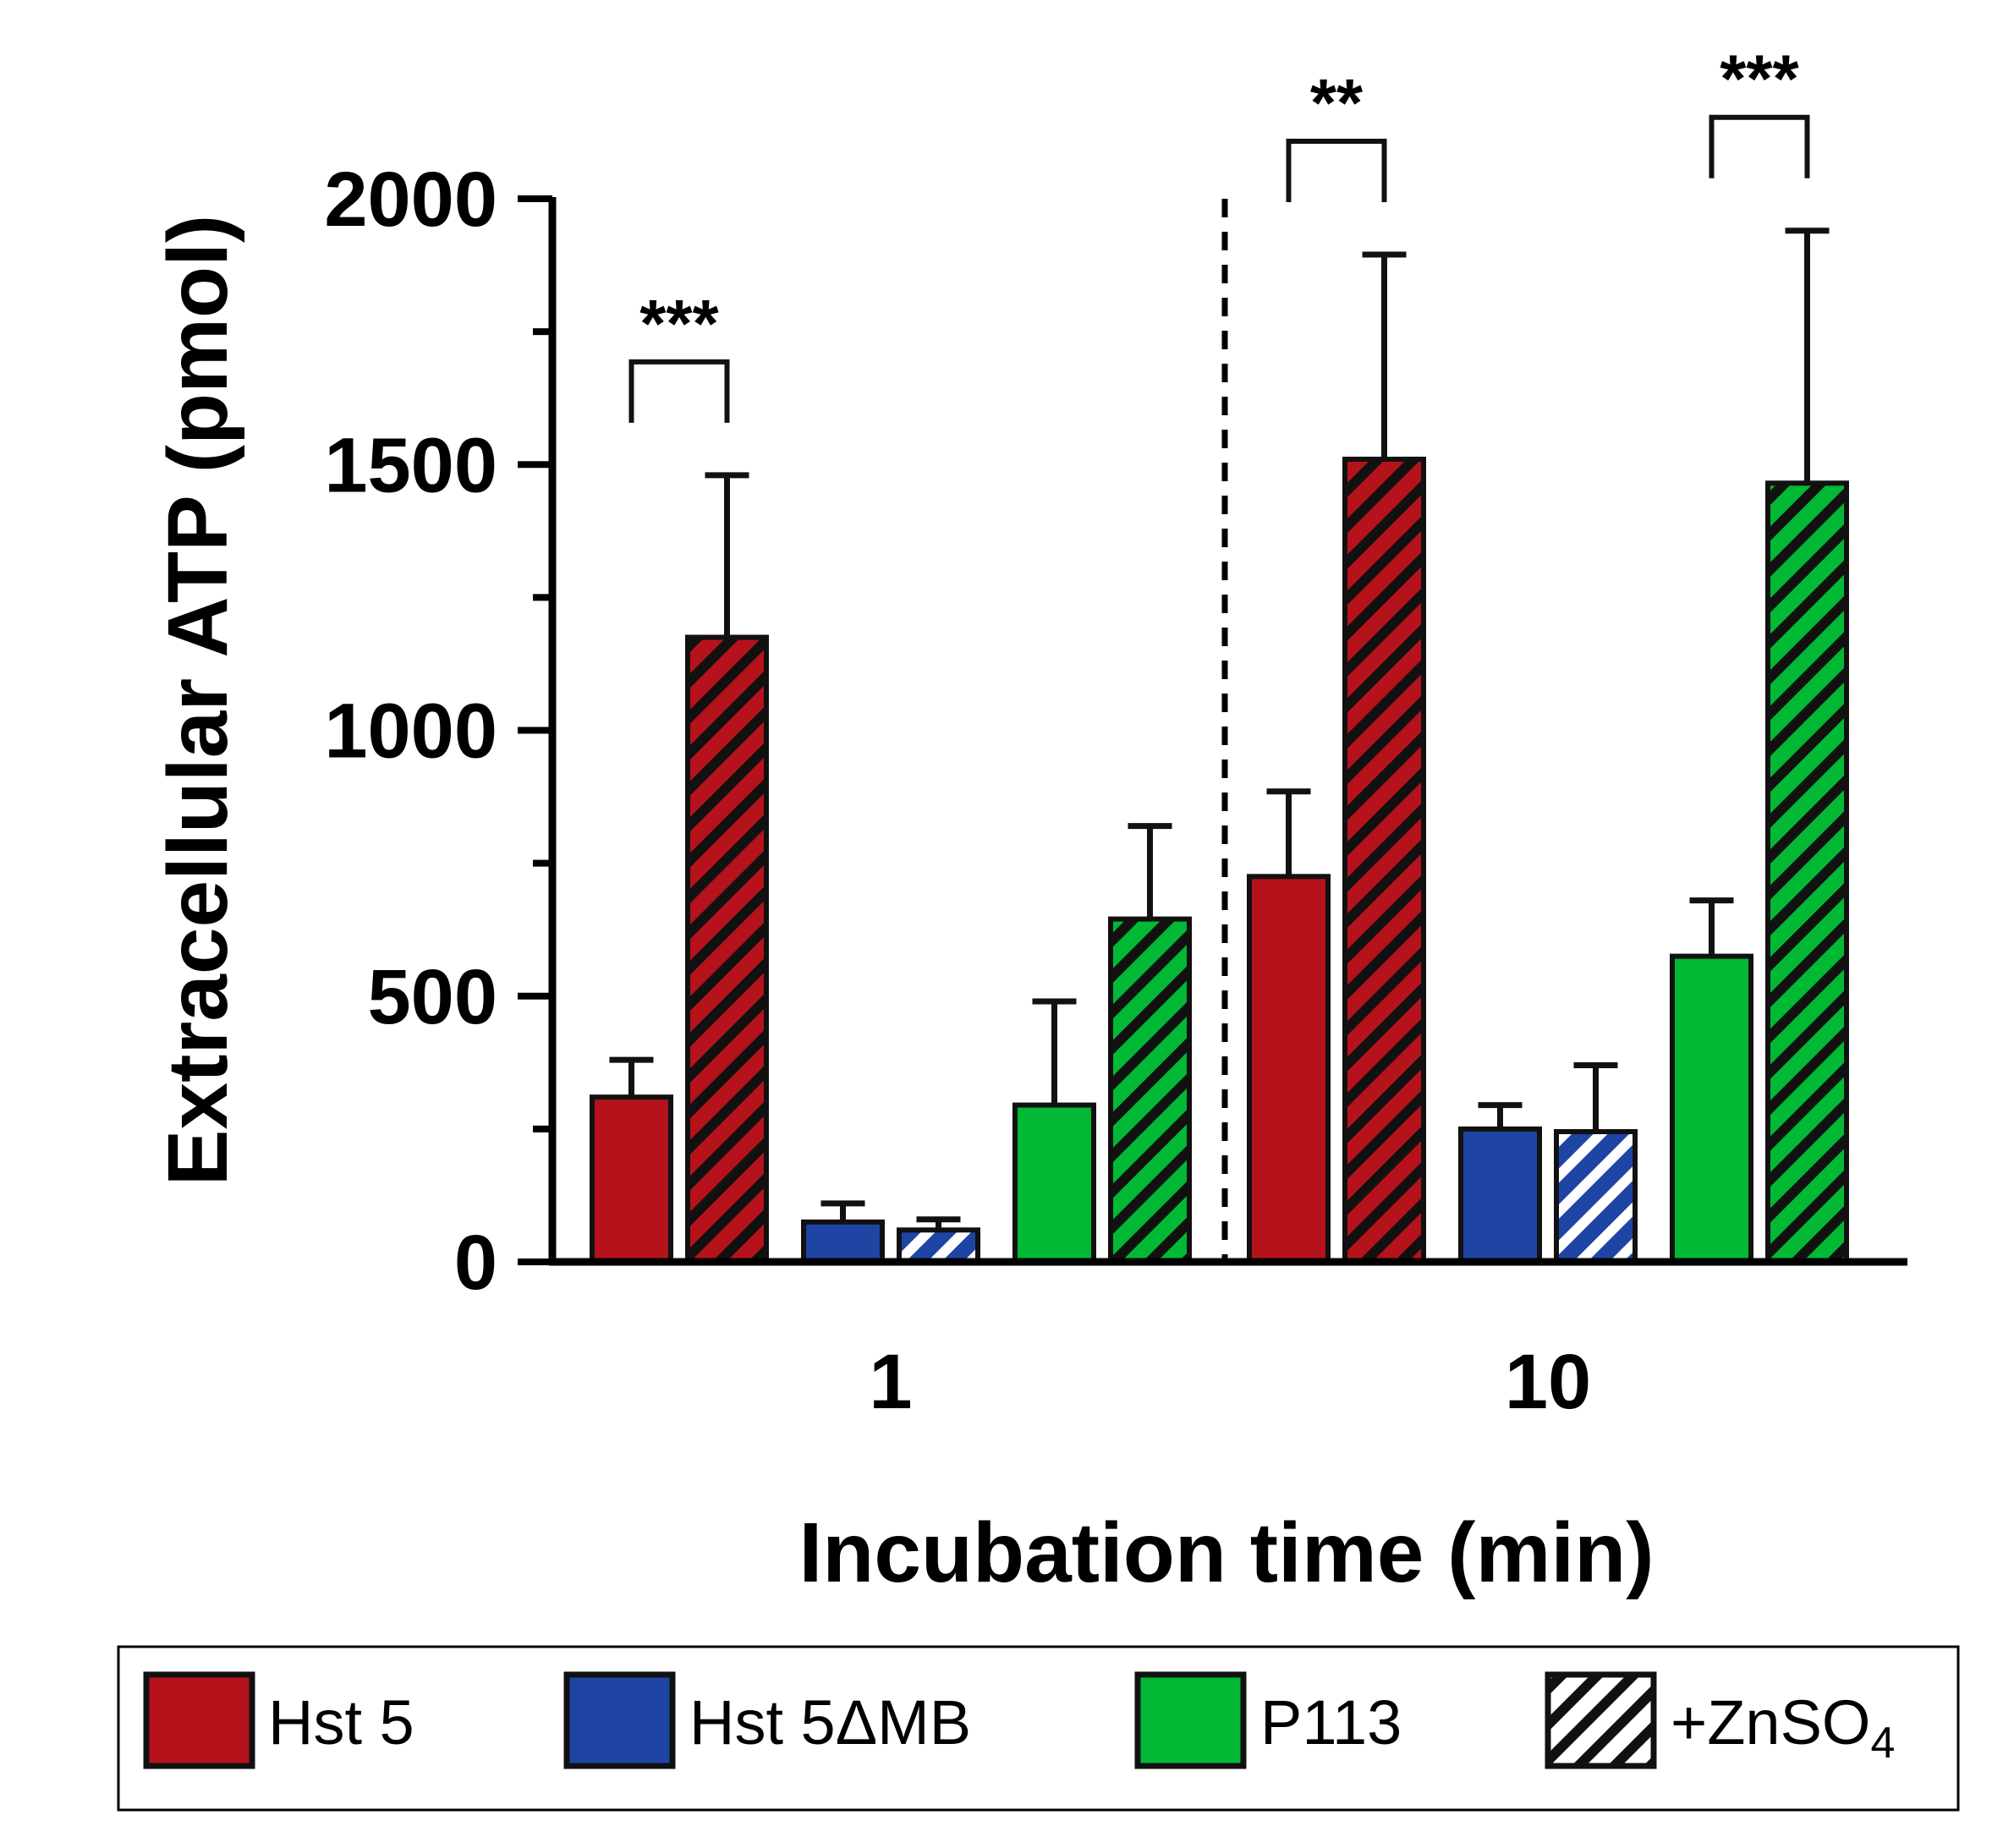 The height and width of the screenshot is (1848, 1992). Describe the element at coordinates (1226, 1552) in the screenshot. I see `x-axis-title: Incubation time (min)` at that location.